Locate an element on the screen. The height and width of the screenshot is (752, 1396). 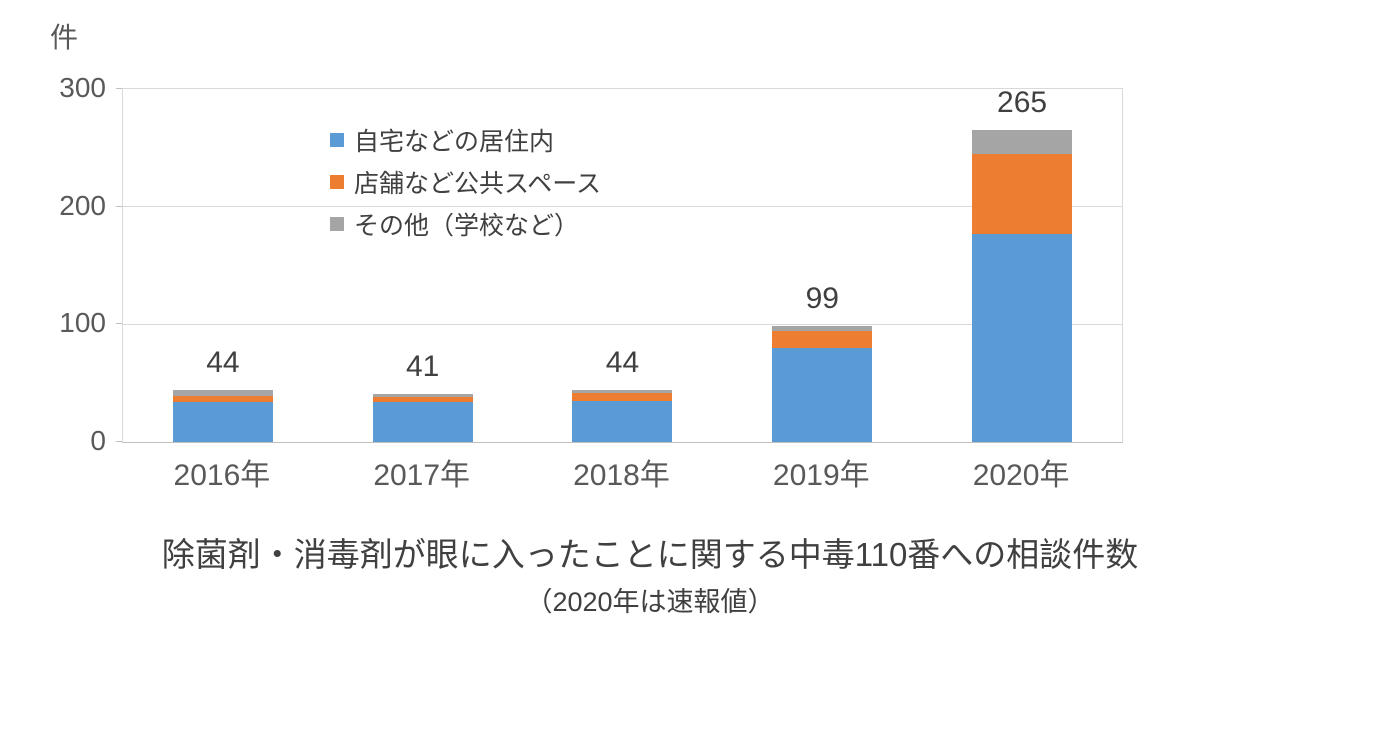
bar-group-2020年: 265 is located at coordinates (1022, 264).